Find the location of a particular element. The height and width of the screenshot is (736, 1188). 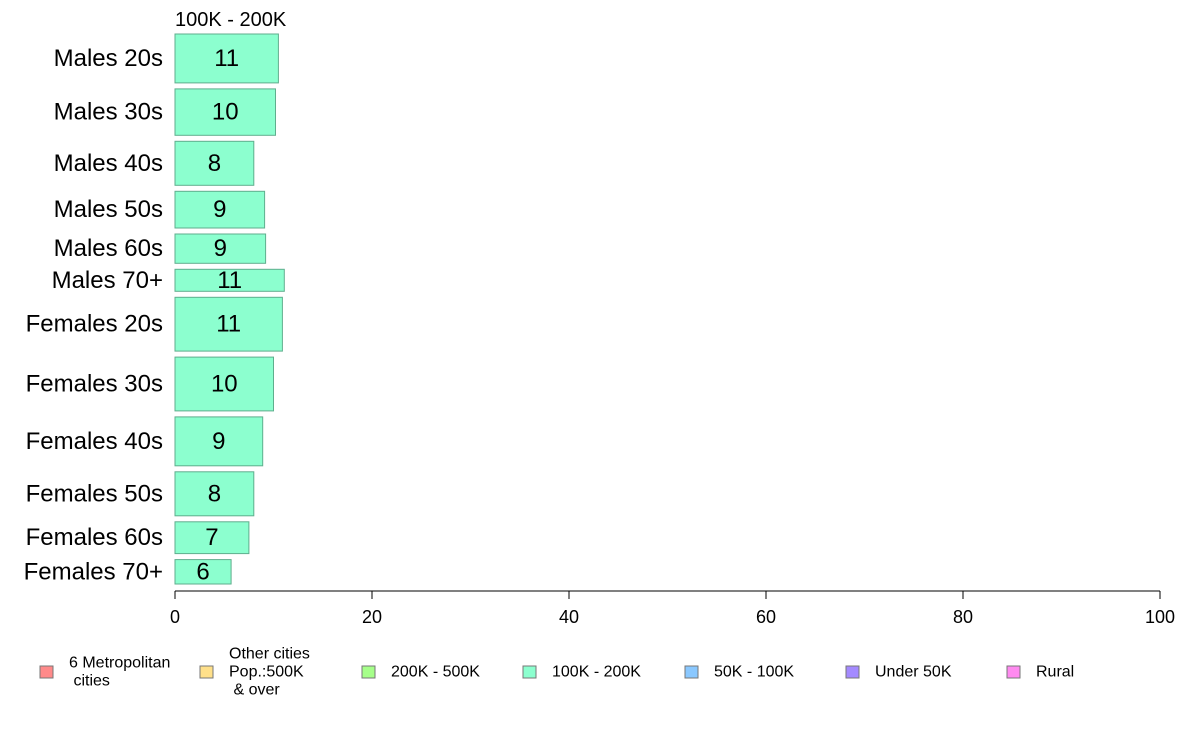

category-label-males-70: Males 70+ is located at coordinates (107, 280).